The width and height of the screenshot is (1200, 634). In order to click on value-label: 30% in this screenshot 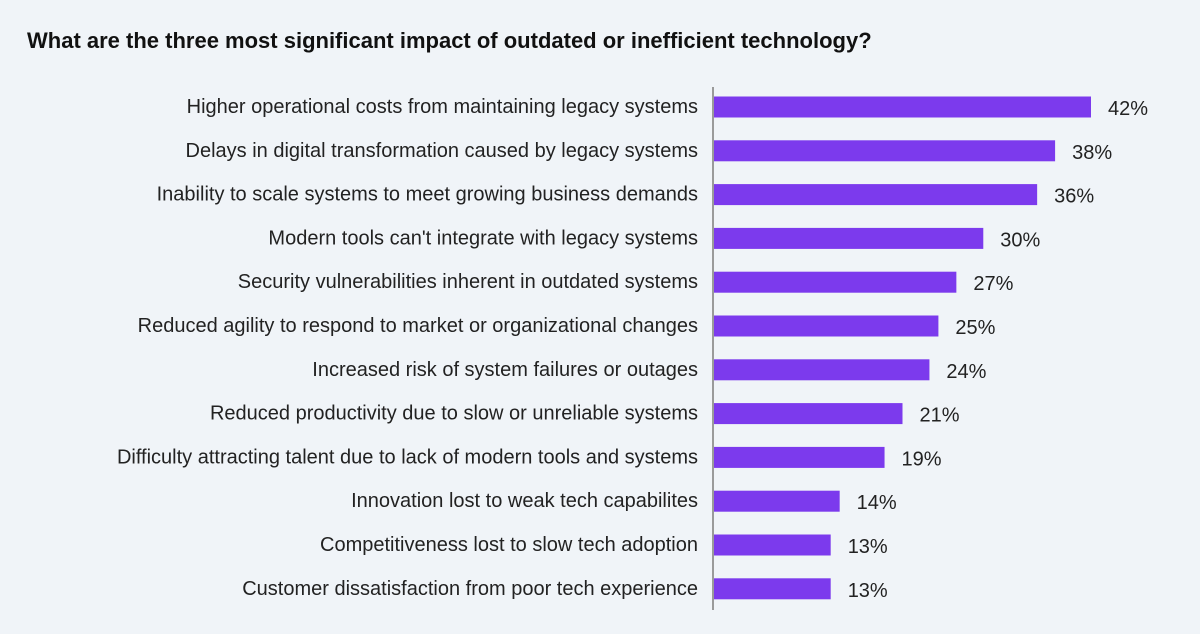, I will do `click(1020, 240)`.